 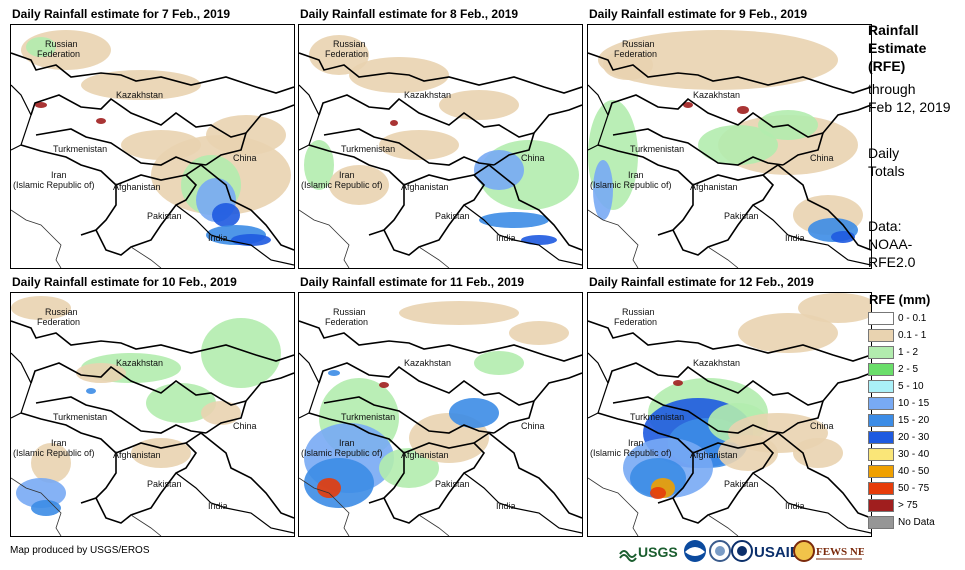 I want to click on legend-label: 30 - 40, so click(x=914, y=454).